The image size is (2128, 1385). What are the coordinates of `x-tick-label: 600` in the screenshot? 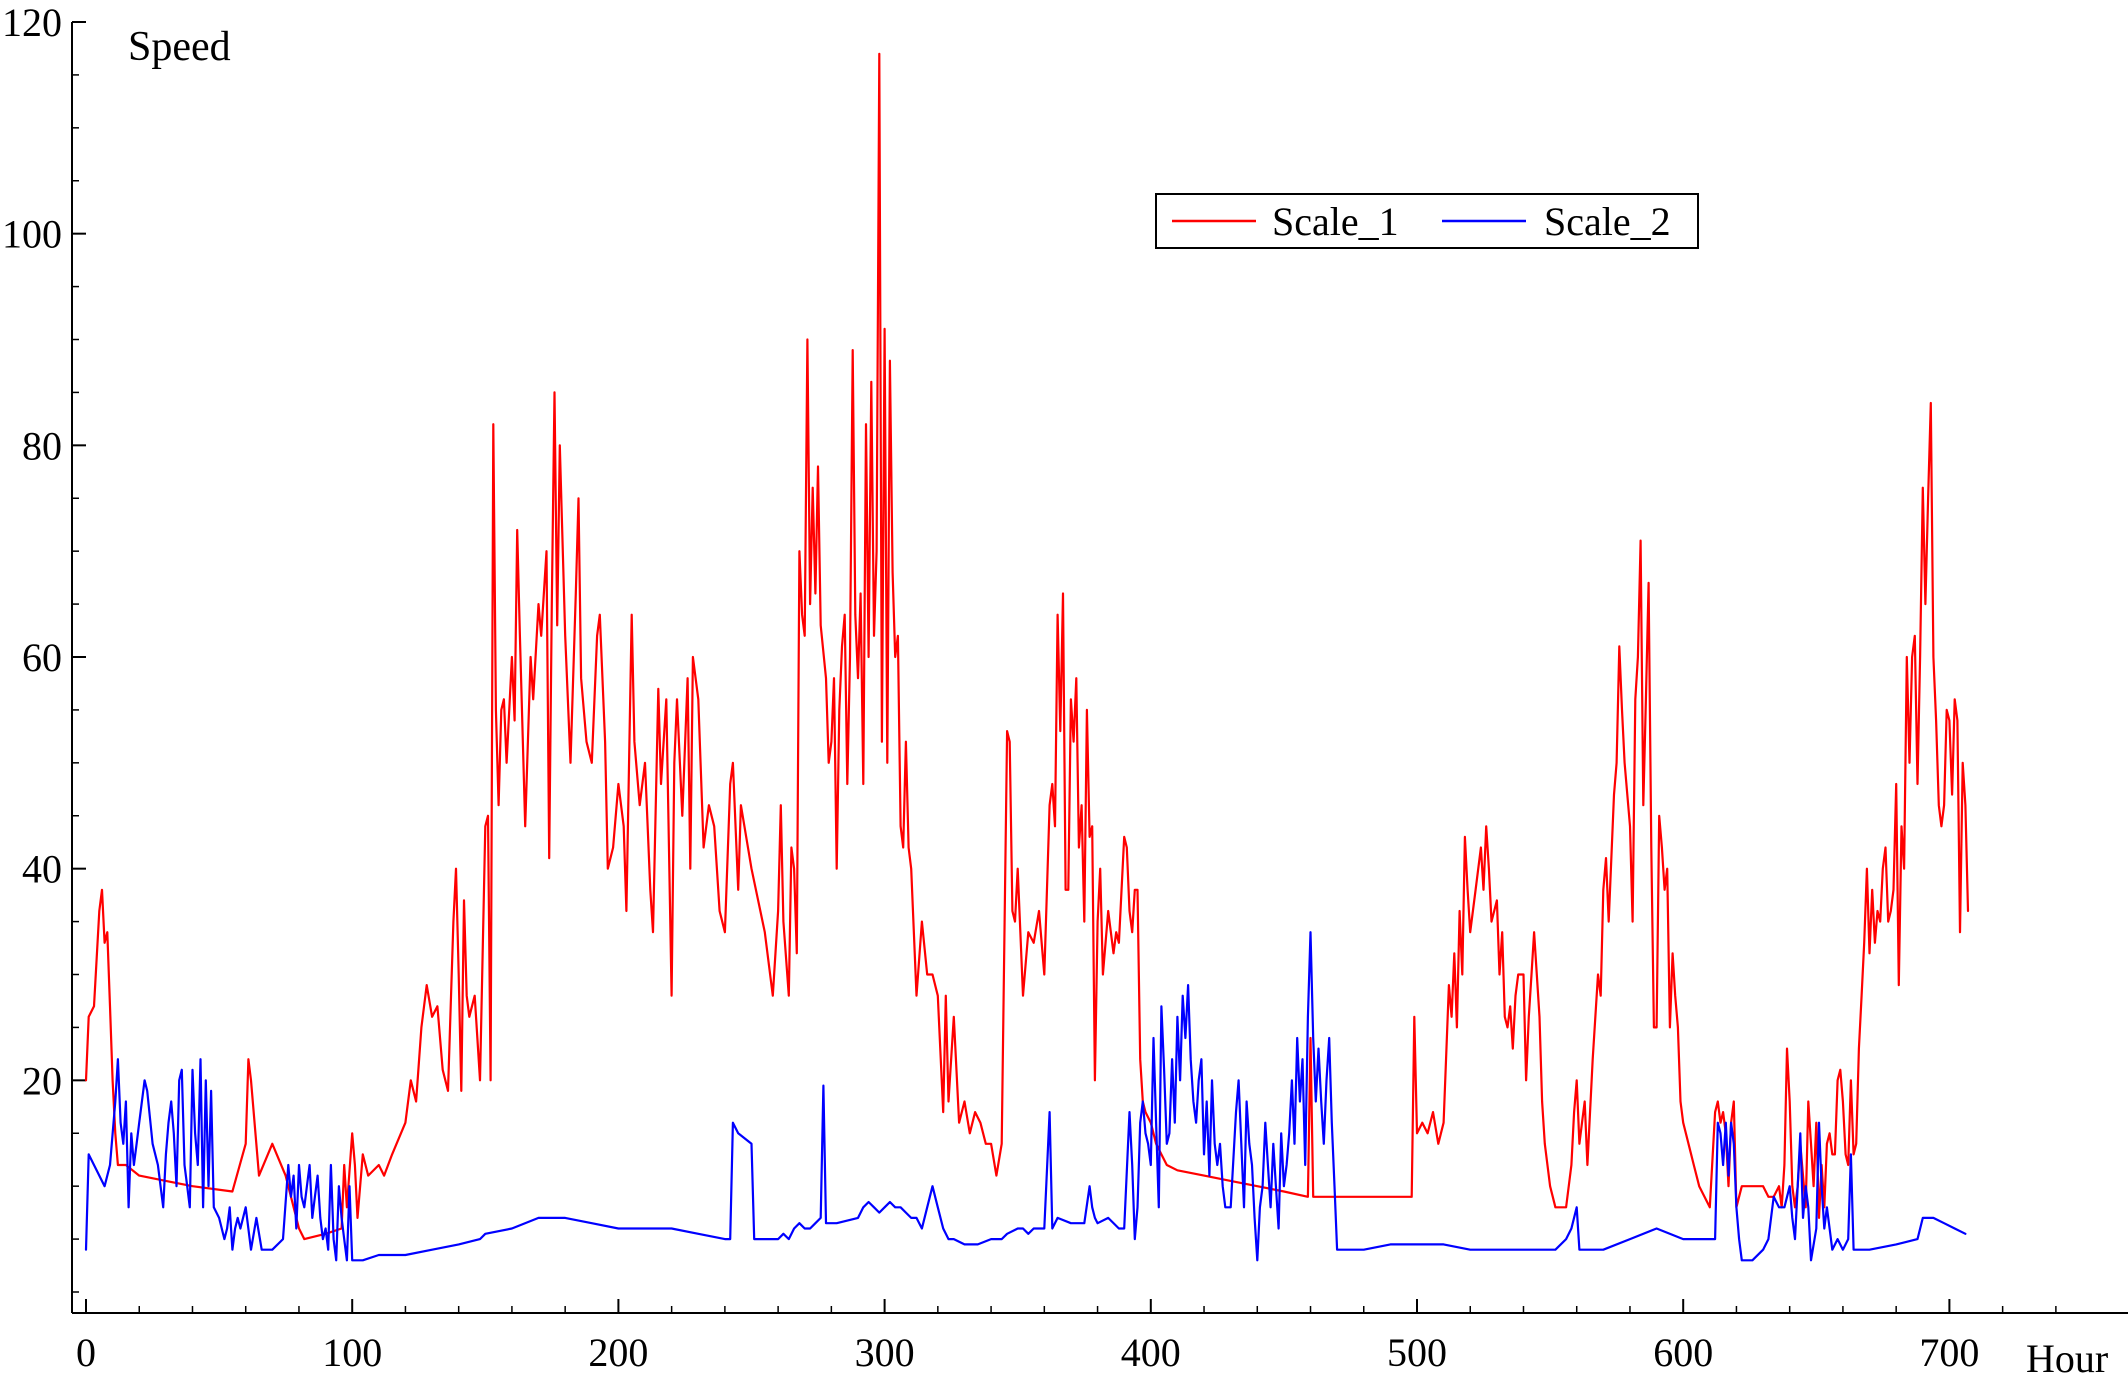 It's located at (1683, 1352).